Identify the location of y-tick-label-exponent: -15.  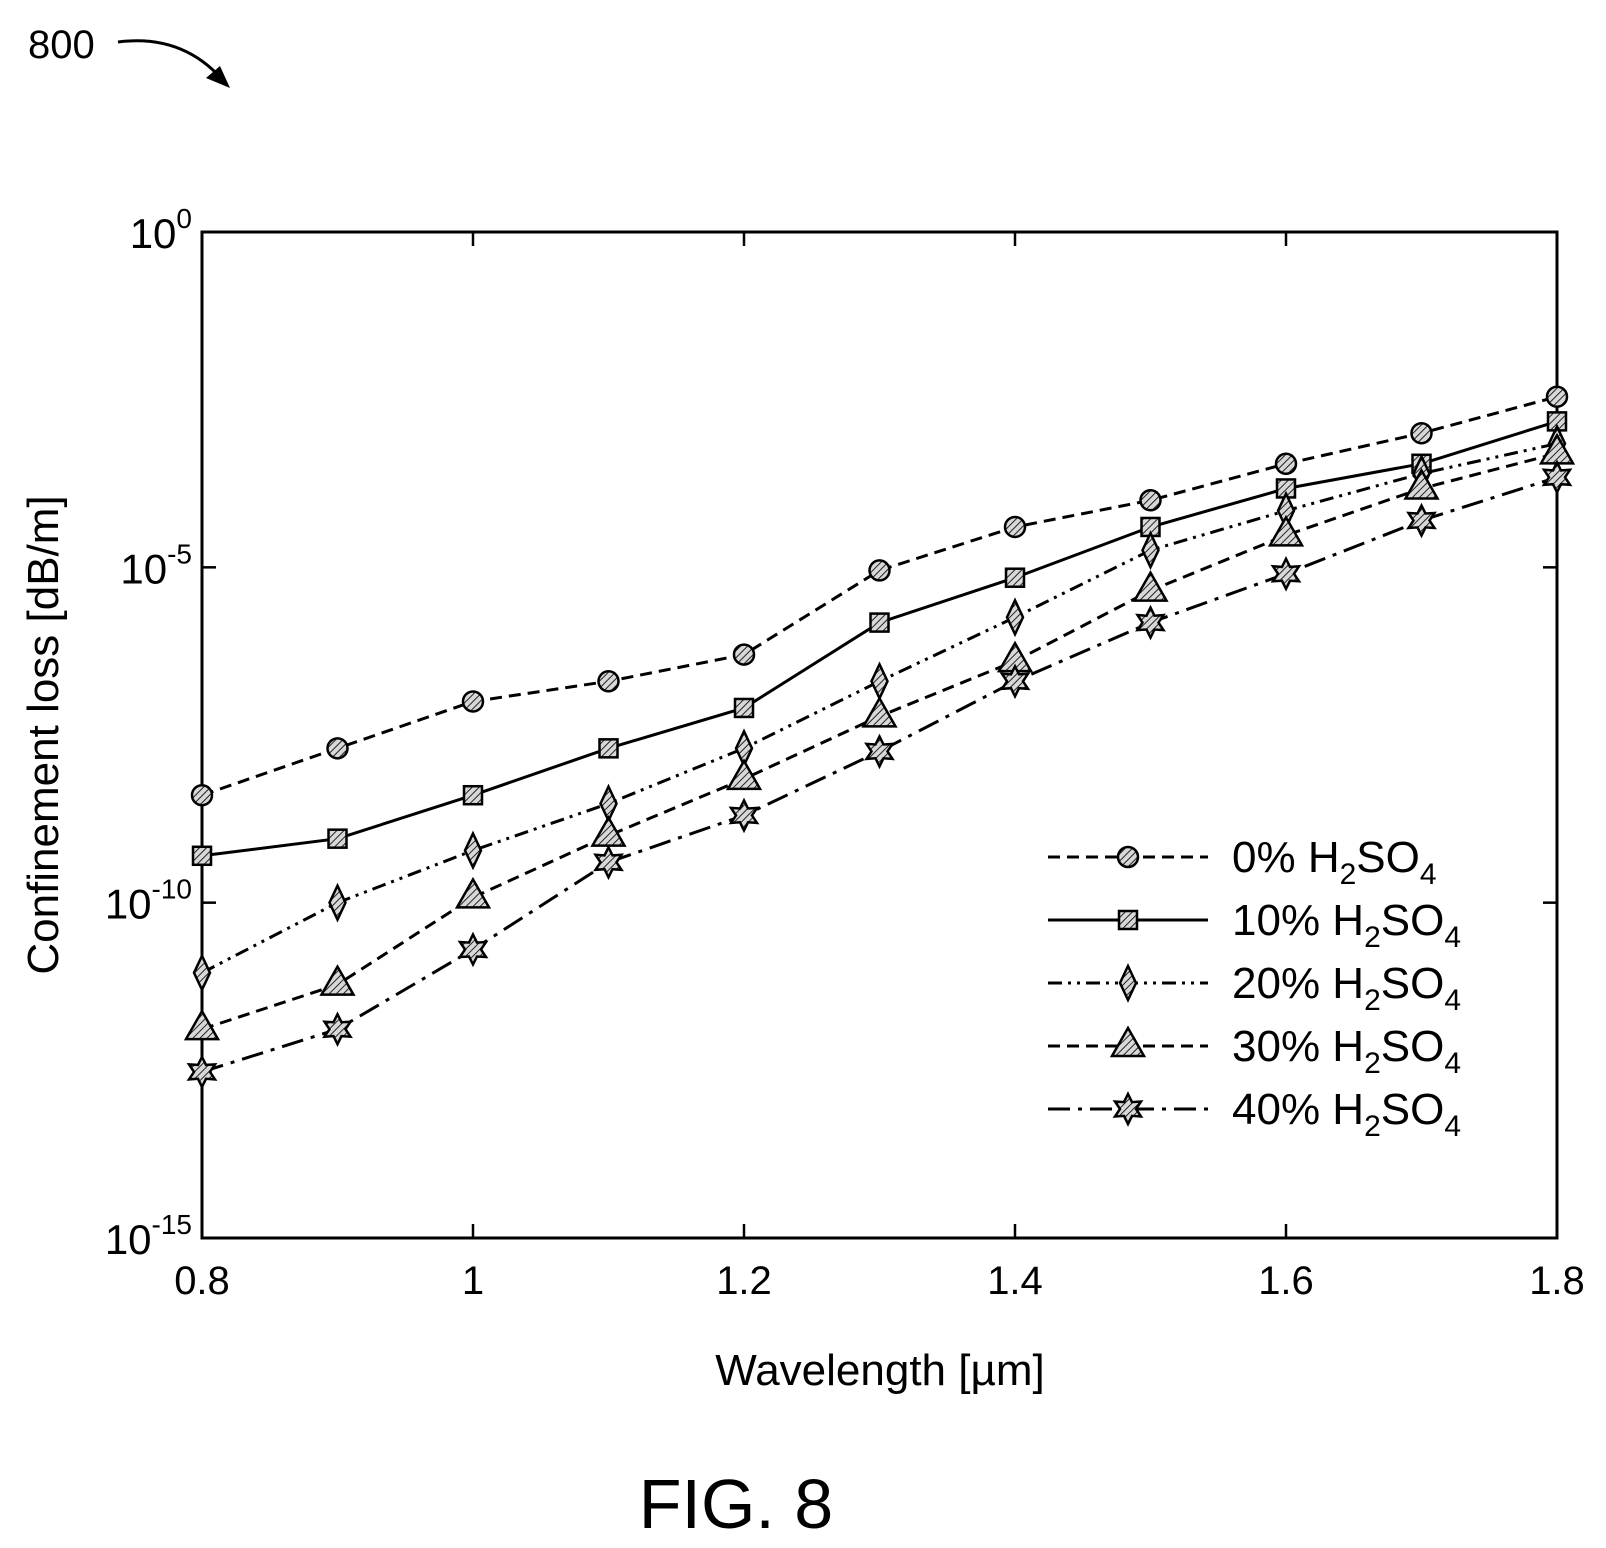
(172, 1224).